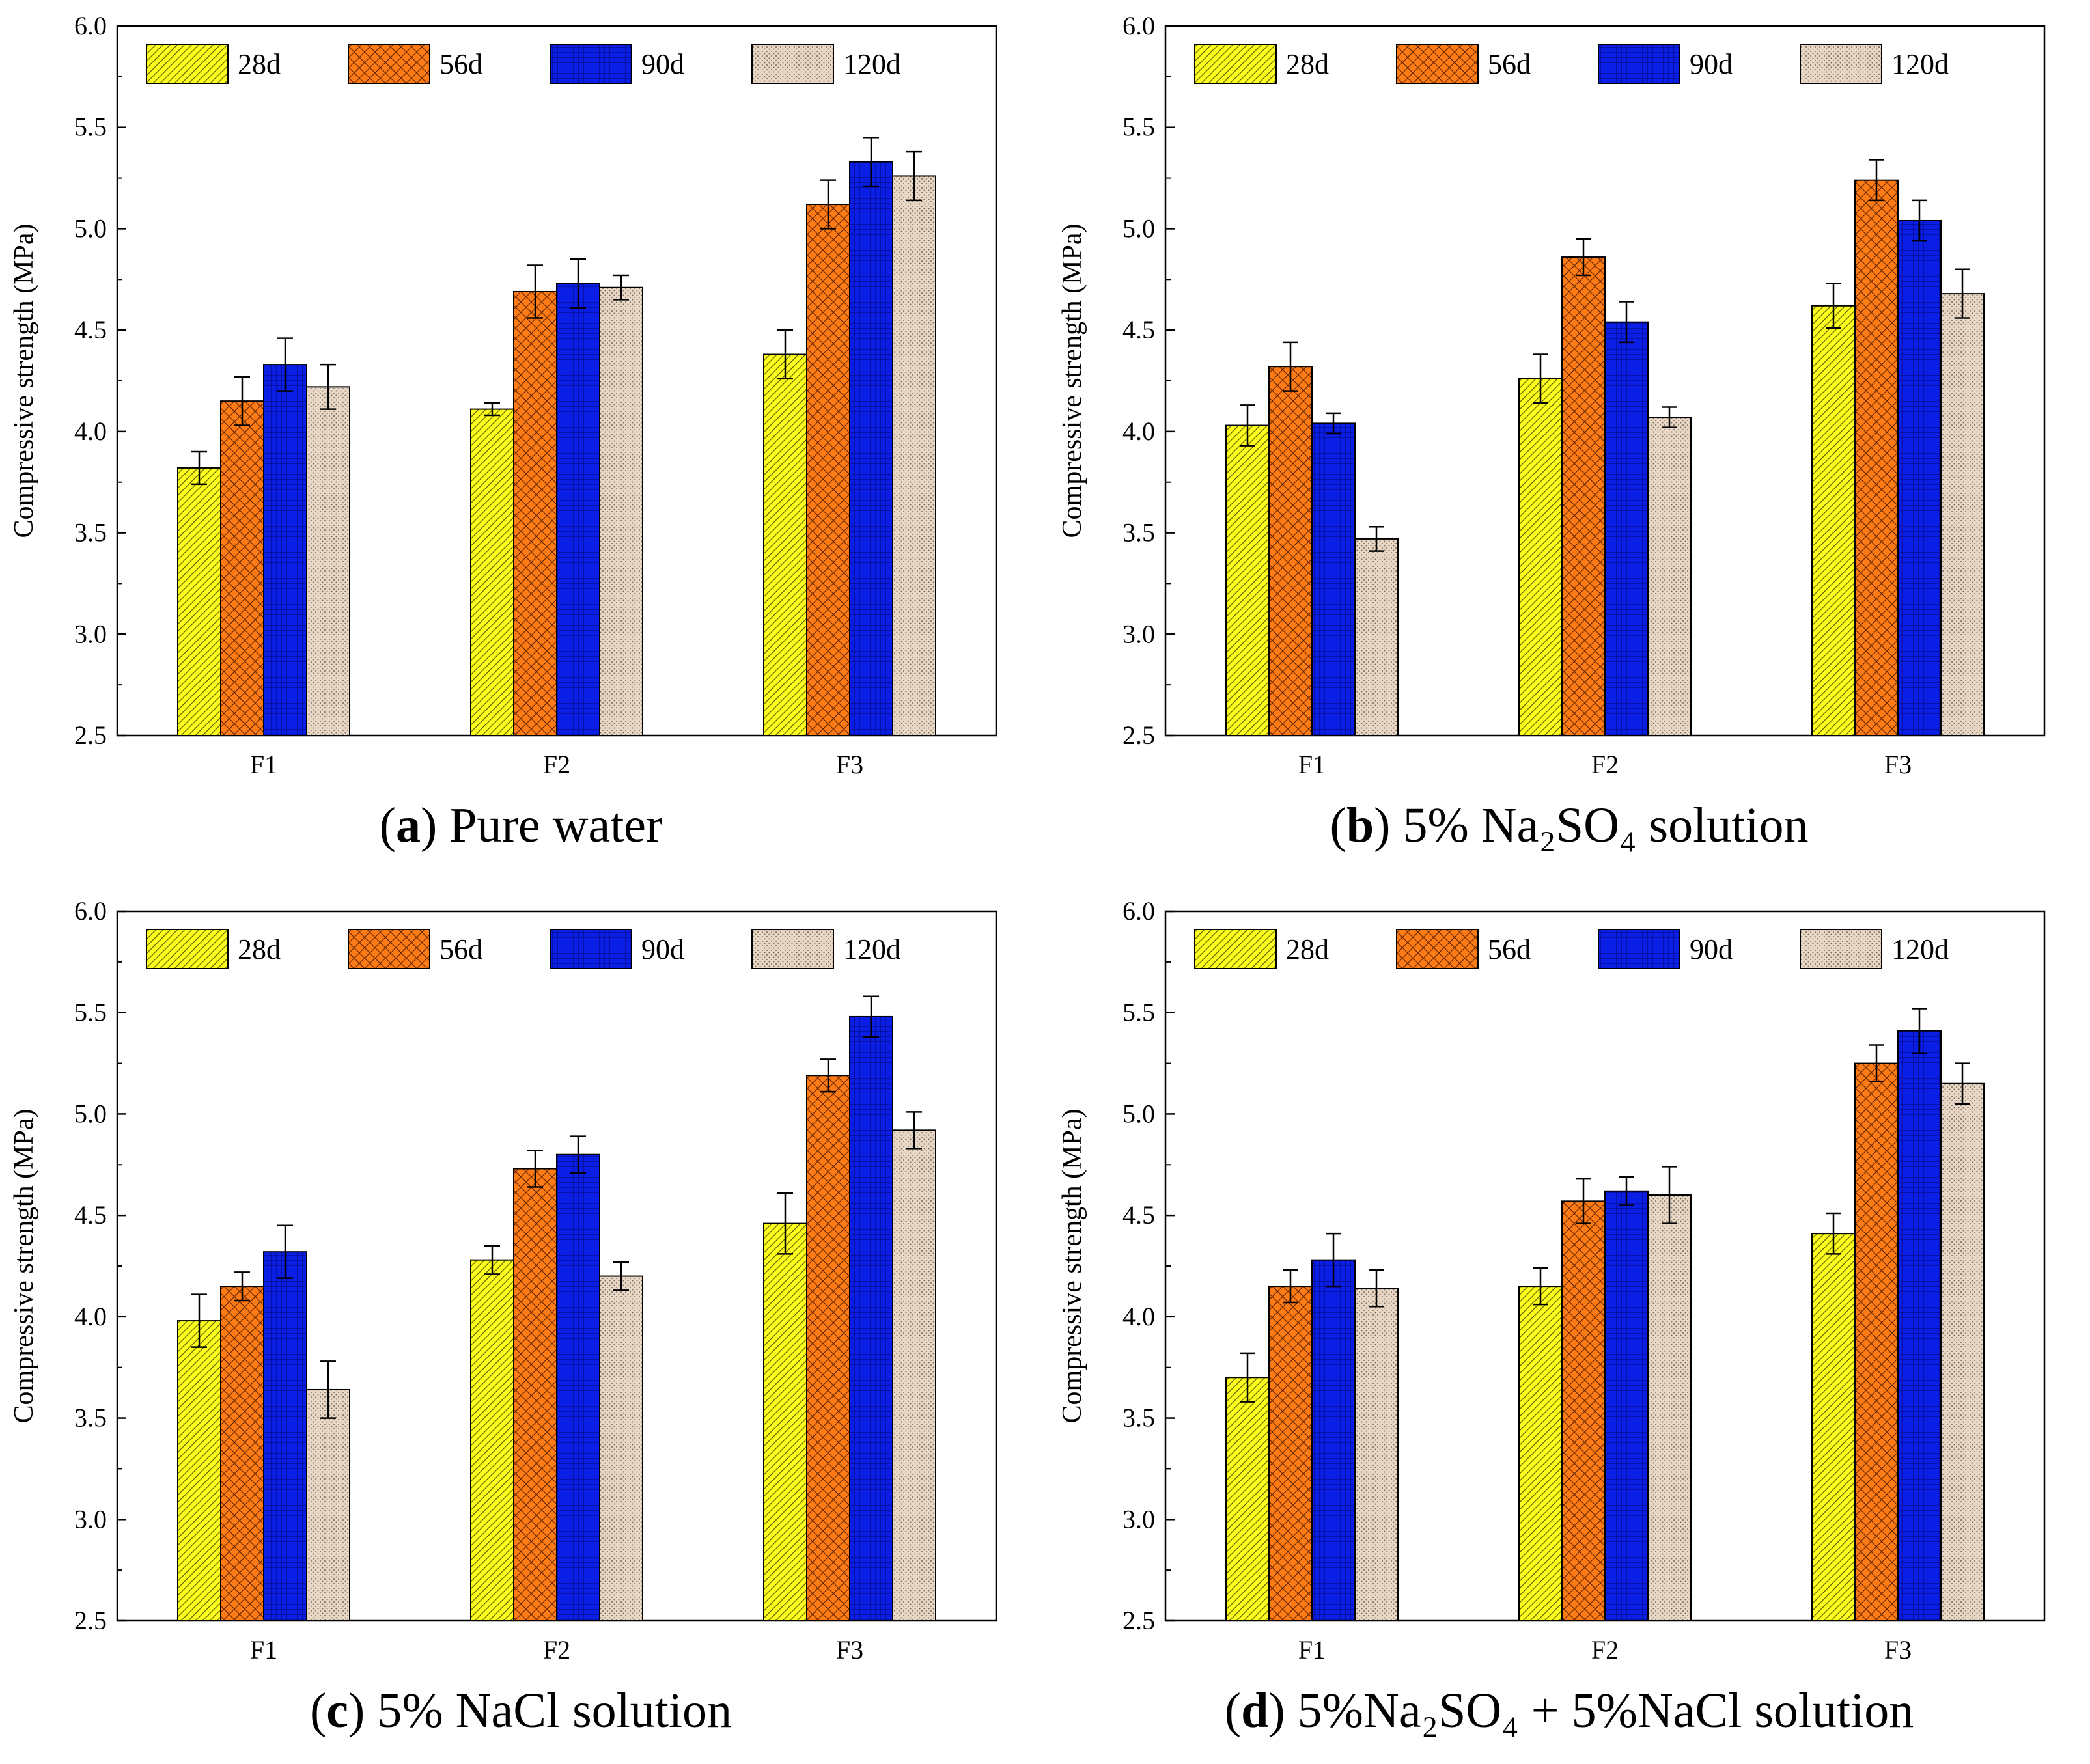 The image size is (2090, 1764). Describe the element at coordinates (578, 1154) in the screenshot. I see `error-bar-90d-F2` at that location.